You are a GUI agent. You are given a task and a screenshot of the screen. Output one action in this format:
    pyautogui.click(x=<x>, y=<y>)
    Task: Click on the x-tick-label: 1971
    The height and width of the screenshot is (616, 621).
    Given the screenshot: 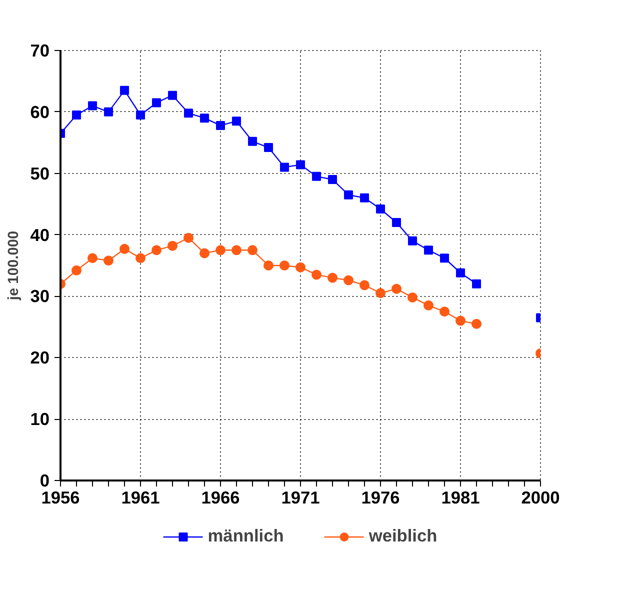 What is the action you would take?
    pyautogui.click(x=300, y=498)
    